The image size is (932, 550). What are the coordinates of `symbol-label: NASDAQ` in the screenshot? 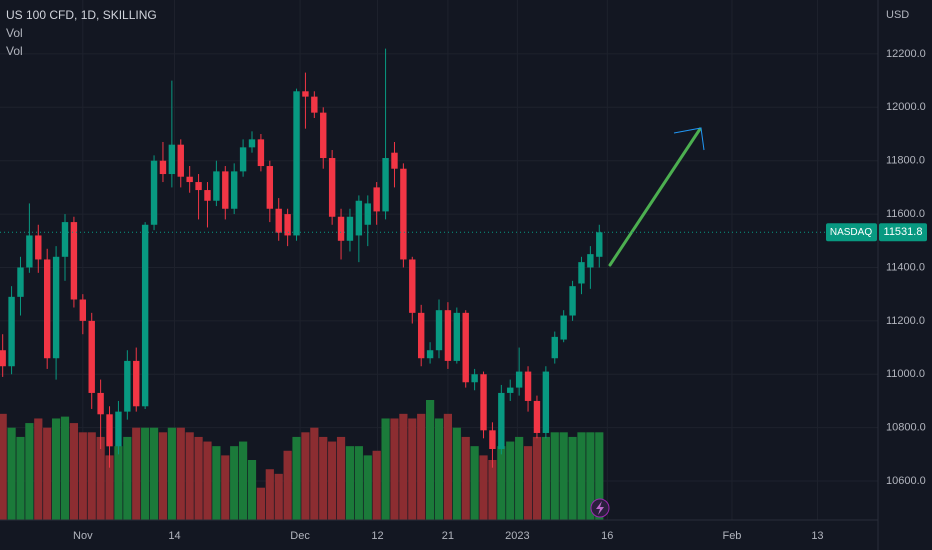 It's located at (851, 232).